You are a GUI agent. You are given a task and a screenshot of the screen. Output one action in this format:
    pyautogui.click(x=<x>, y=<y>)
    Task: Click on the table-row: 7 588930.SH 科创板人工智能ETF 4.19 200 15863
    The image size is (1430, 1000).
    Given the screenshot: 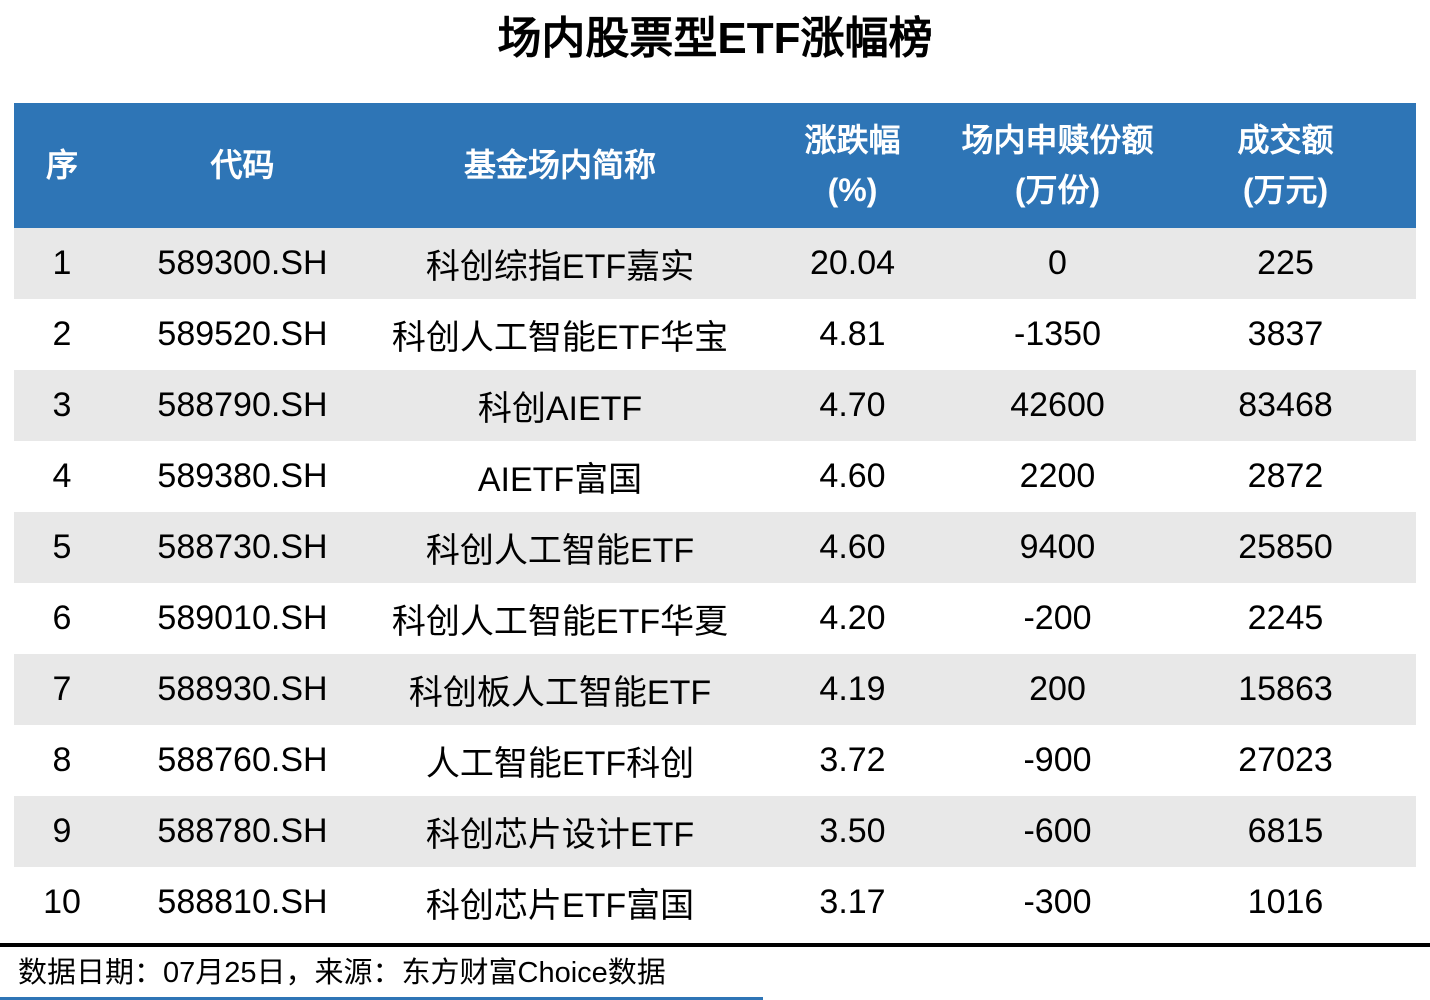 What is the action you would take?
    pyautogui.click(x=715, y=689)
    